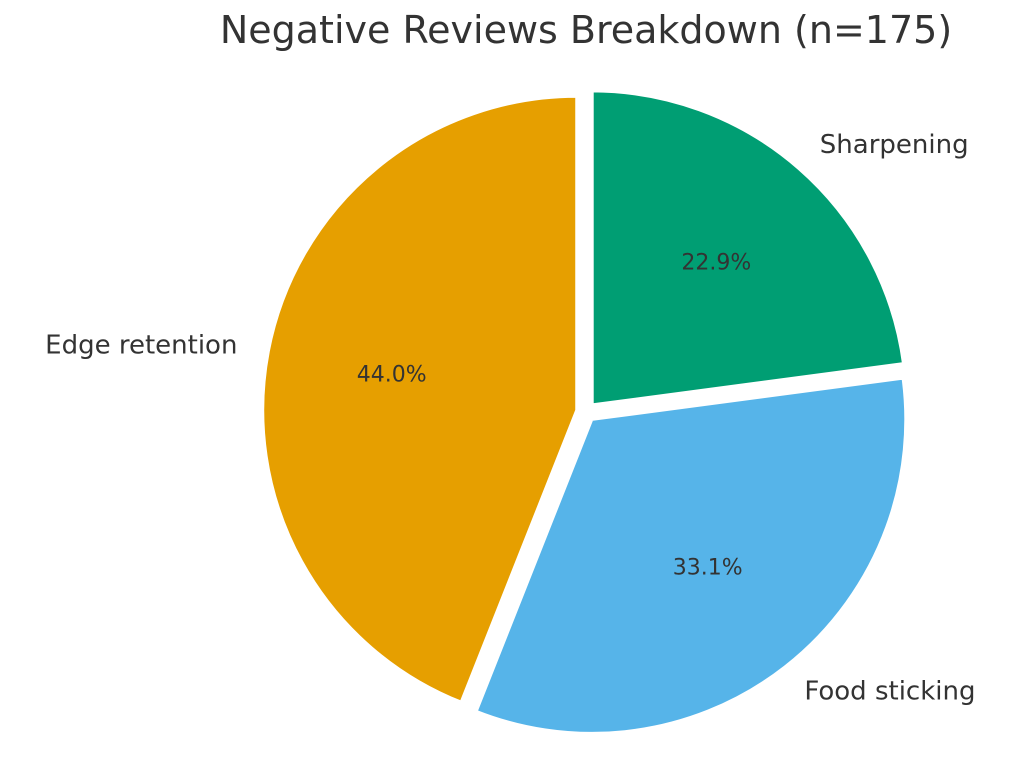 The image size is (1024, 781). Describe the element at coordinates (894, 145) in the screenshot. I see `slice-label-sharpening: Sharpening` at that location.